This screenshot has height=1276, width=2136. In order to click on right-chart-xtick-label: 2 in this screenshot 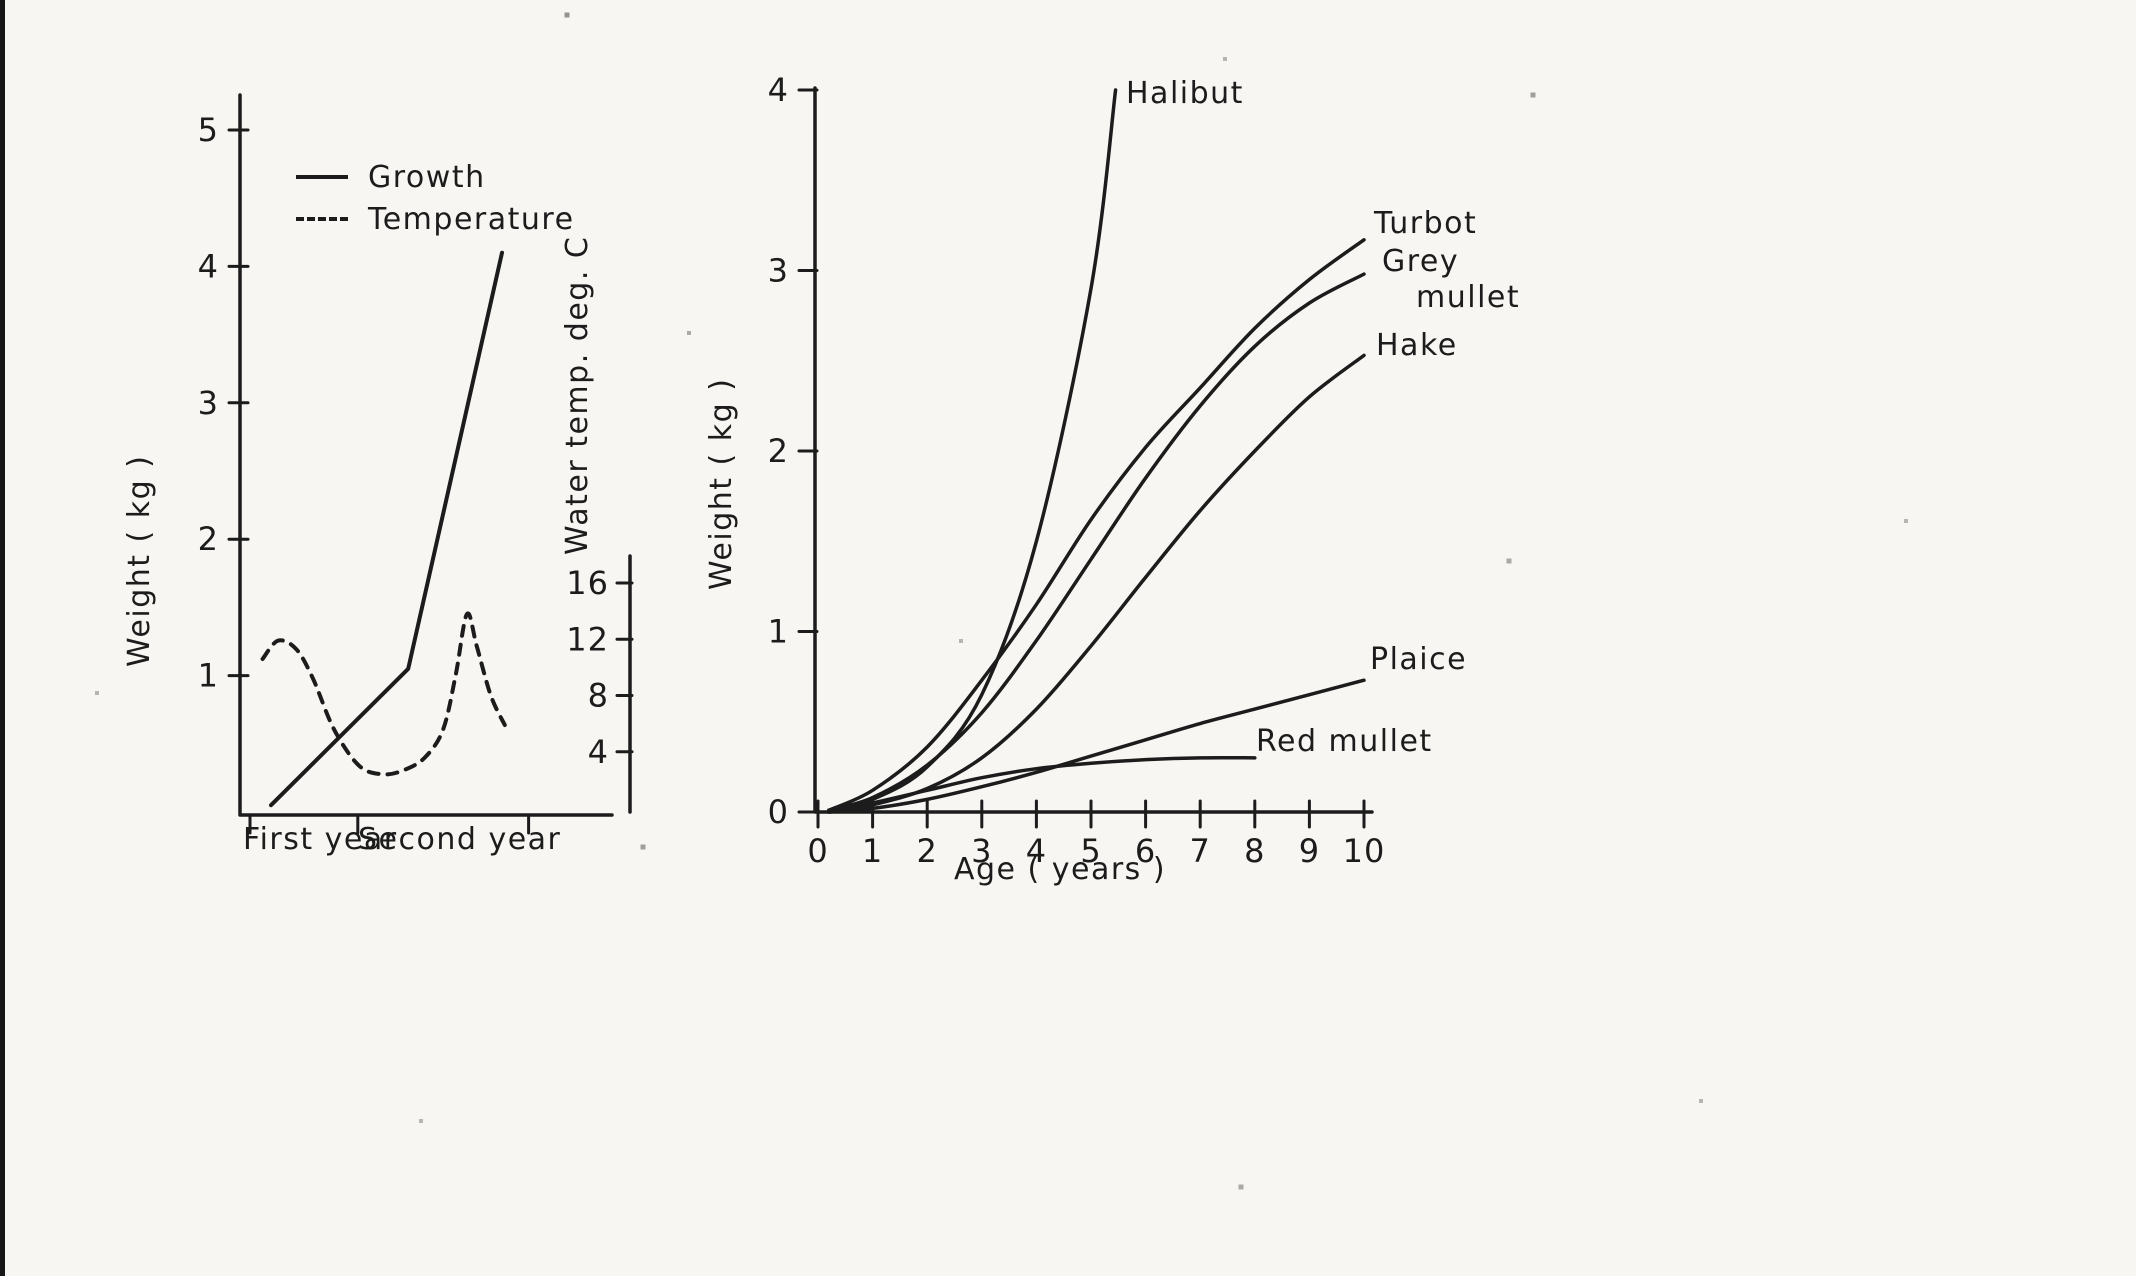, I will do `click(927, 851)`.